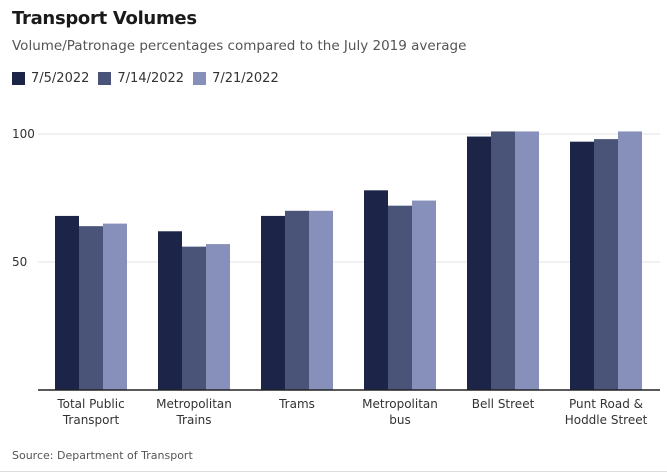 This screenshot has width=667, height=476. What do you see at coordinates (503, 404) in the screenshot?
I see `category-label-5-line-1: Bell Street` at bounding box center [503, 404].